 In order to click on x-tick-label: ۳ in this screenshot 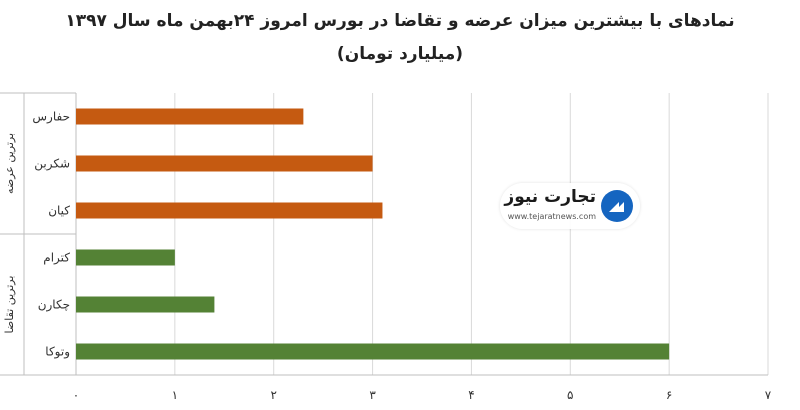, I will do `click(372, 395)`.